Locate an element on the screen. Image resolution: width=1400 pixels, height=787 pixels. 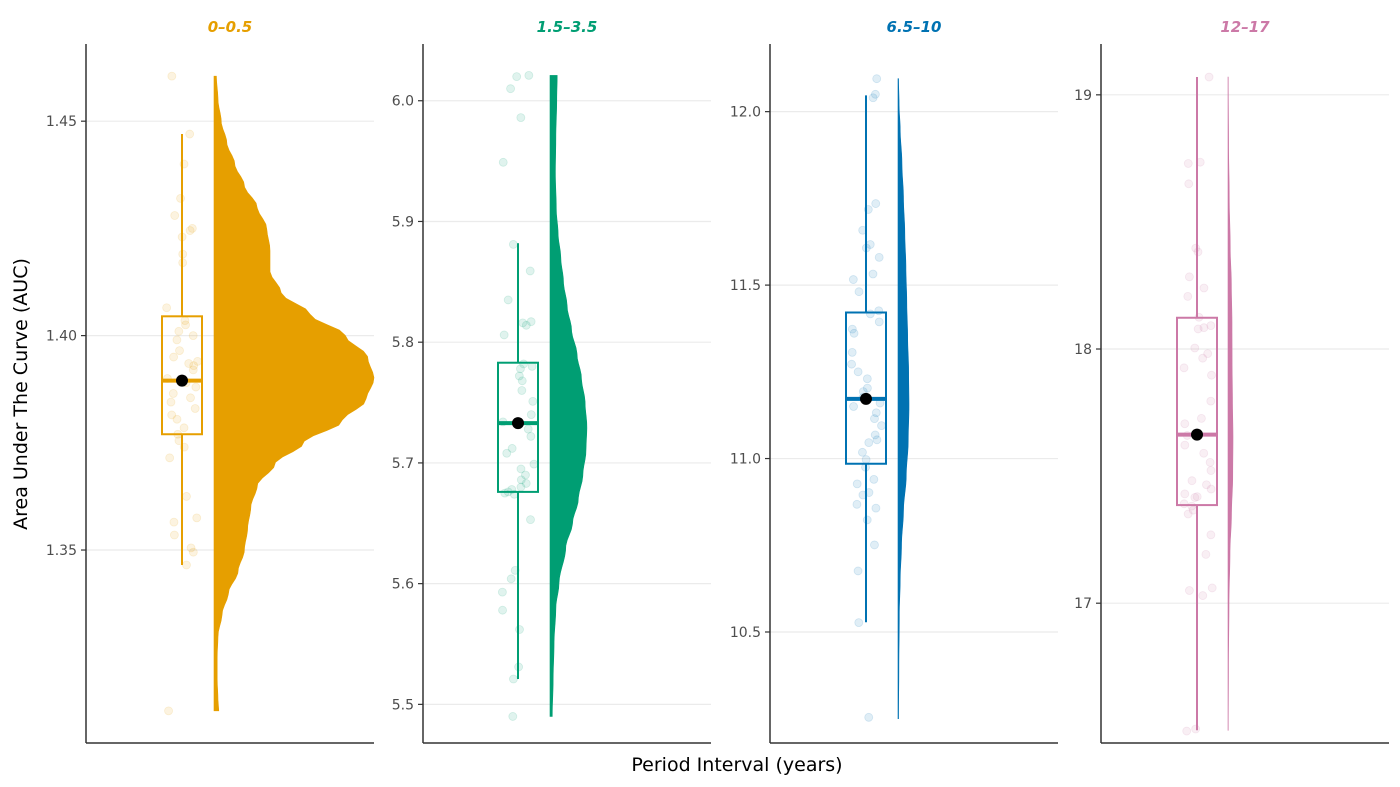
x-axis-title: Period Interval (years) is located at coordinates (736, 765).